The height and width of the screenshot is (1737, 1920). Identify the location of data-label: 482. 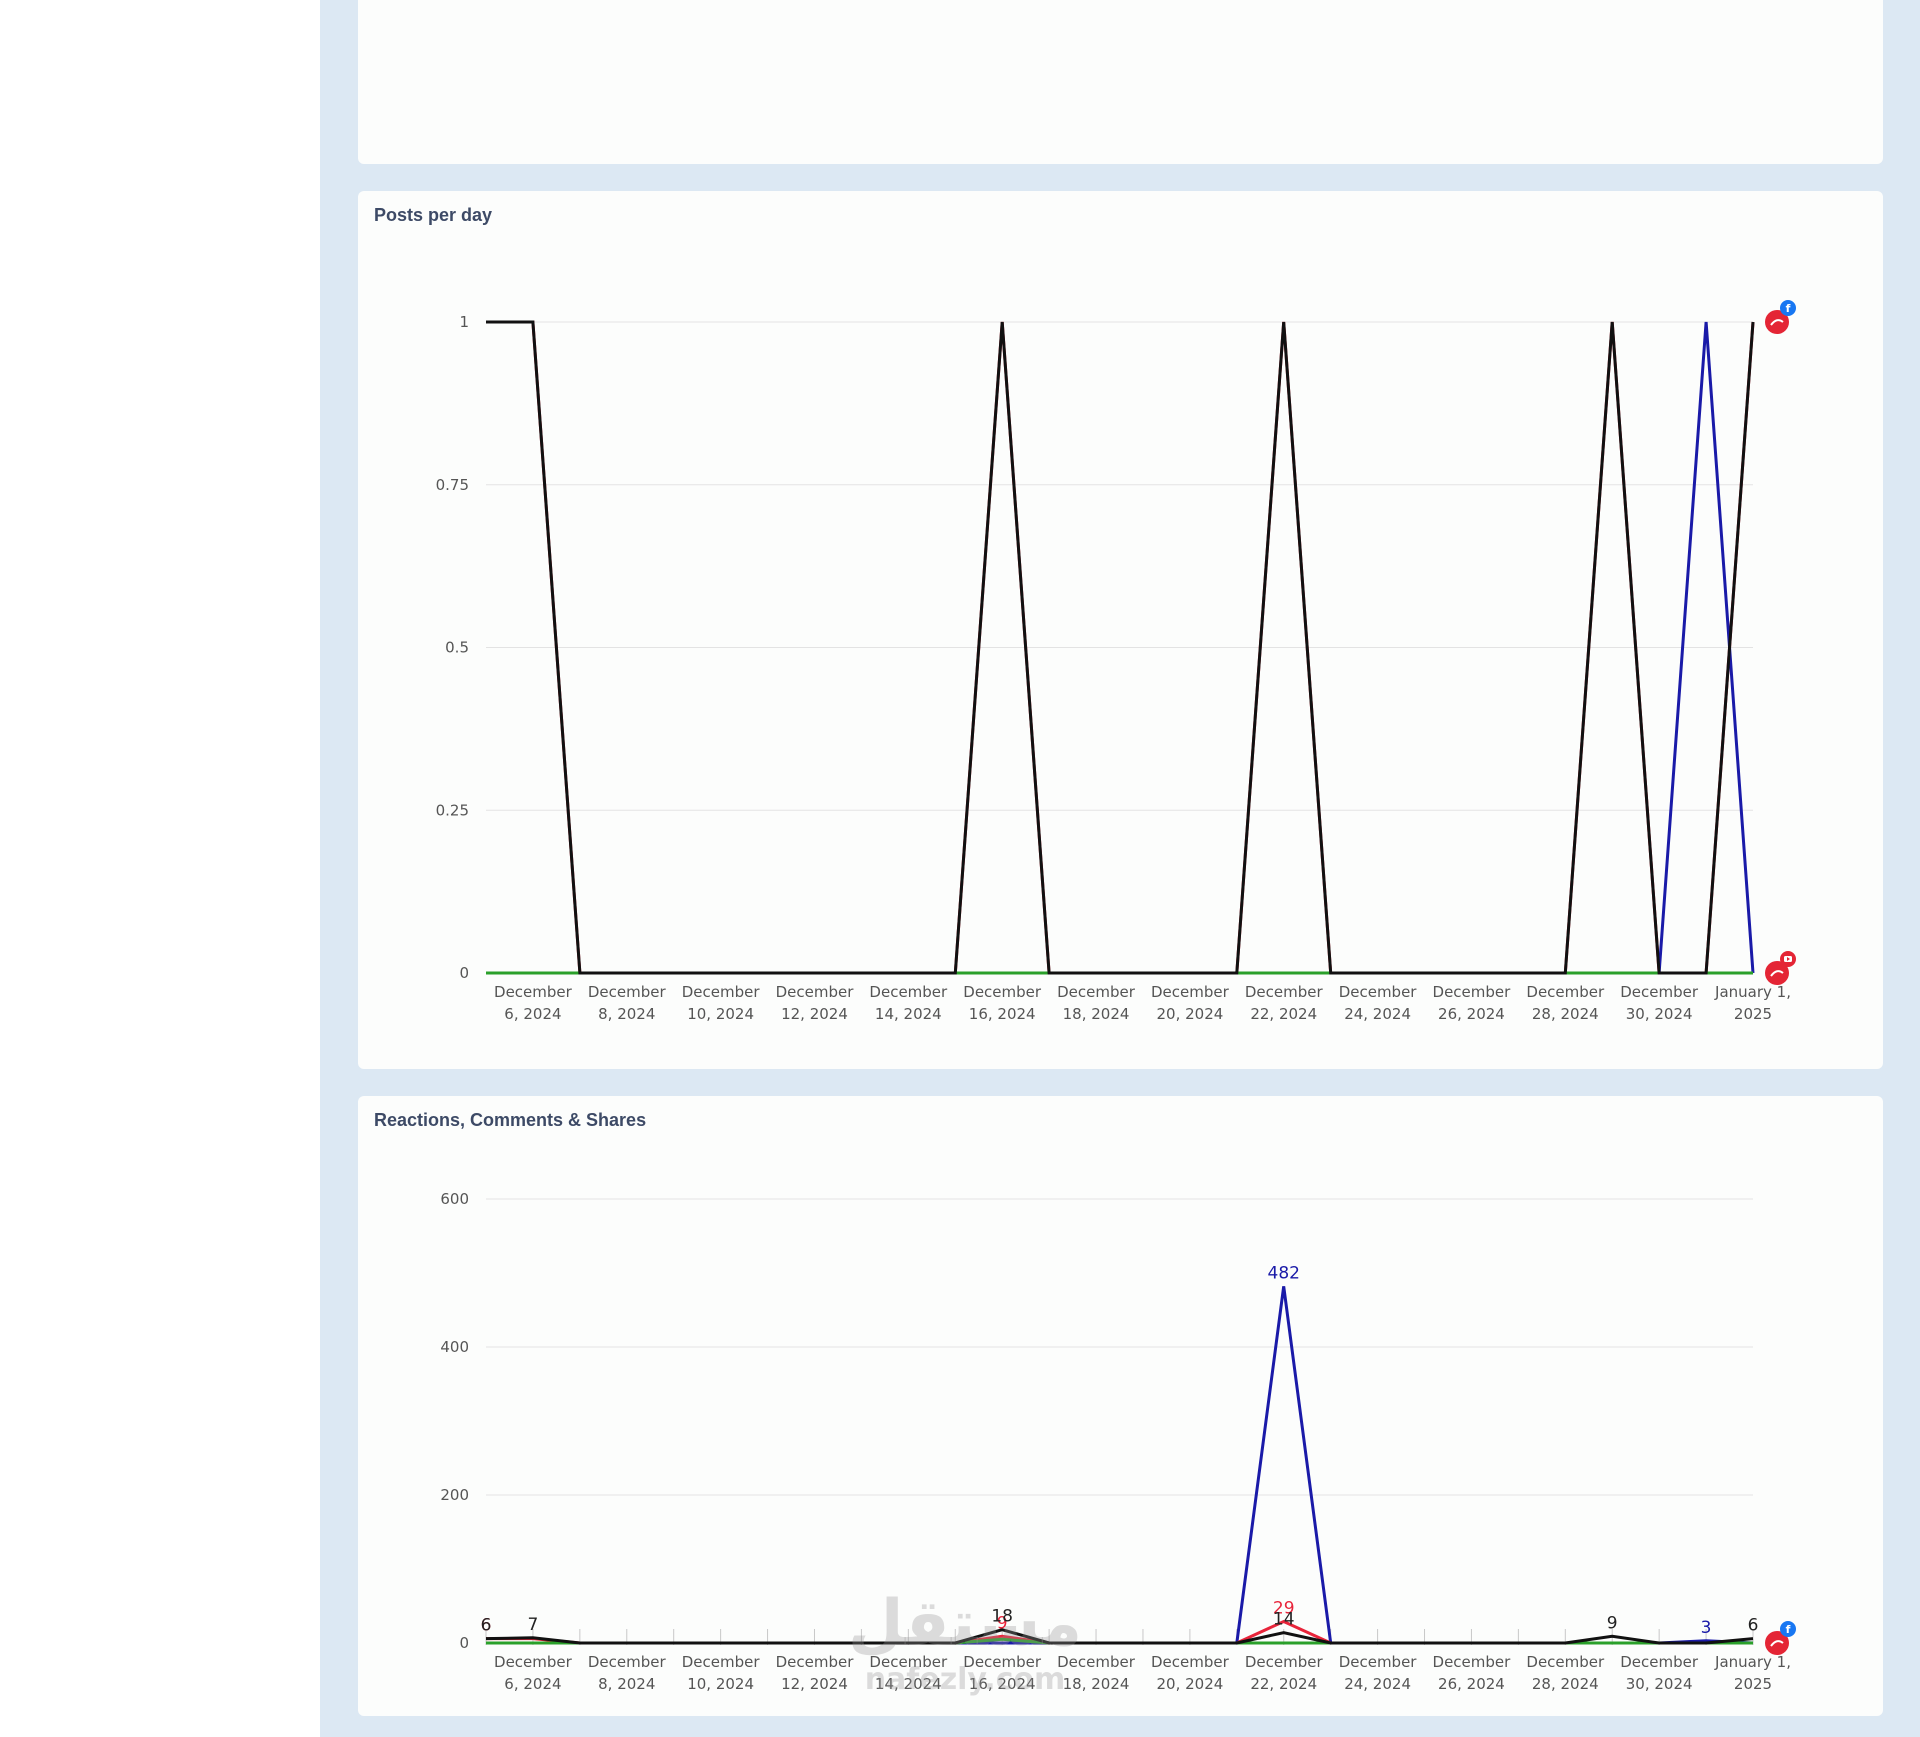
(1284, 1273).